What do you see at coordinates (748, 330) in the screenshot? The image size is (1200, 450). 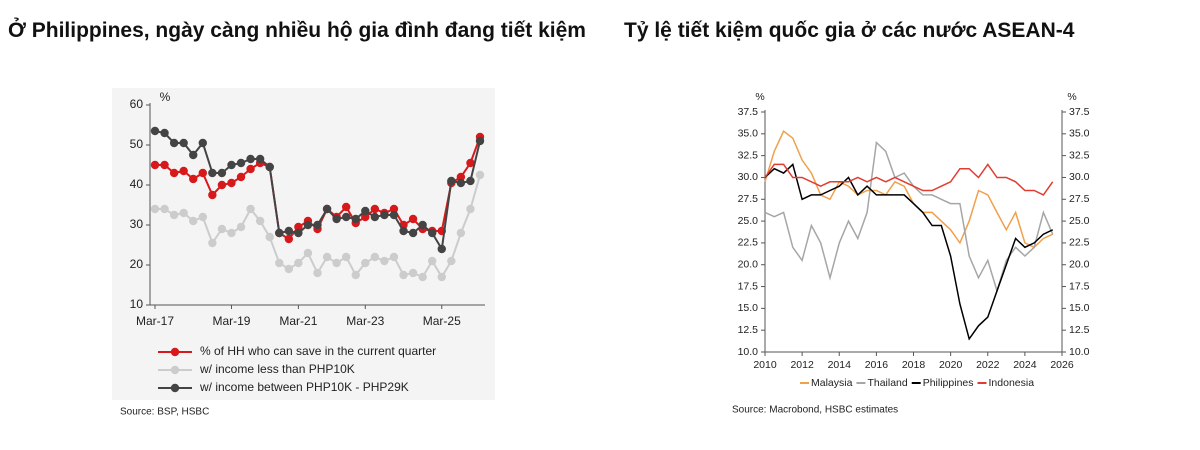 I see `y-tick-label: 12.5` at bounding box center [748, 330].